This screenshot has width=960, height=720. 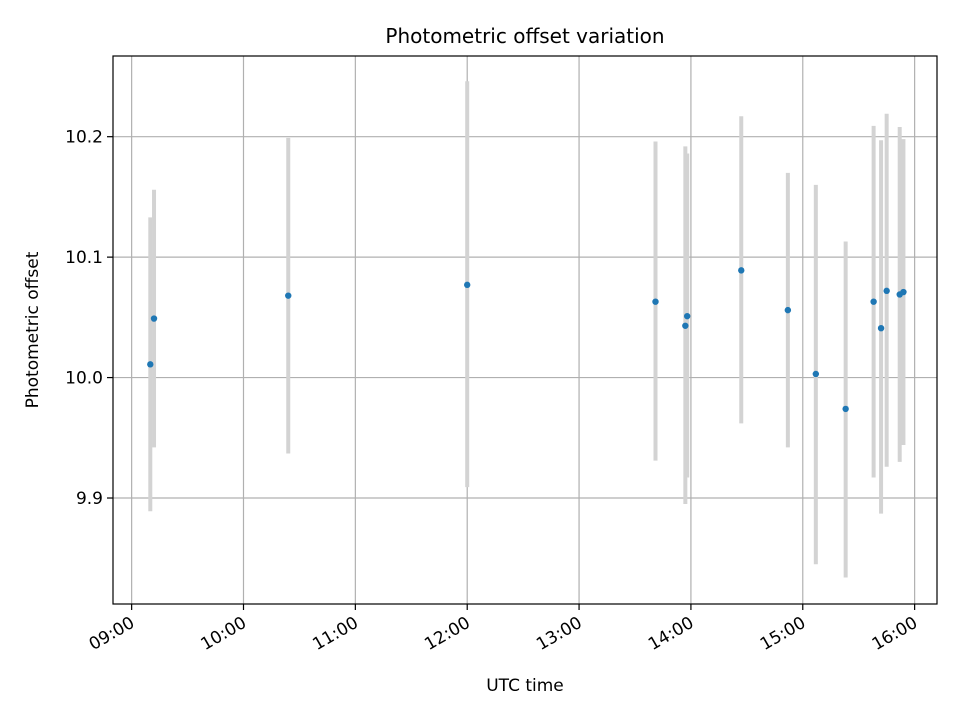 What do you see at coordinates (525, 686) in the screenshot?
I see `x-axis-title: UTC time` at bounding box center [525, 686].